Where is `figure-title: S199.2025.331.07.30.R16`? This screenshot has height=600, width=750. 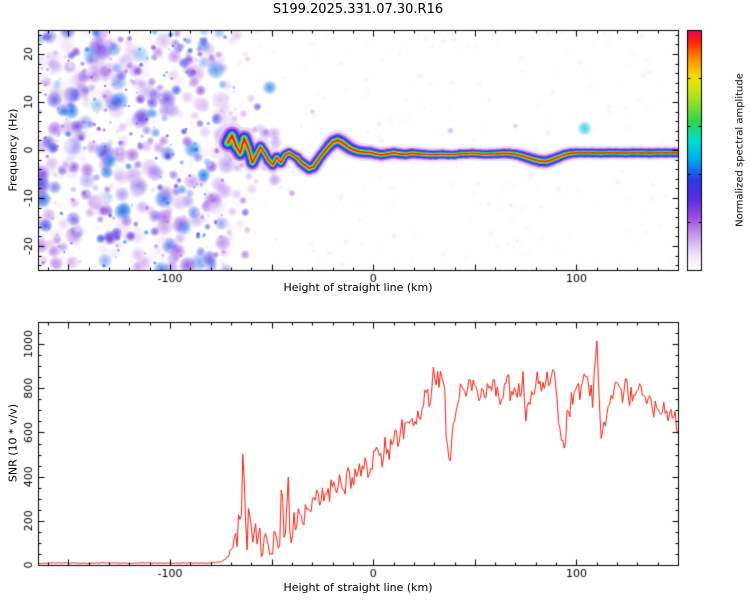 figure-title: S199.2025.331.07.30.R16 is located at coordinates (358, 9).